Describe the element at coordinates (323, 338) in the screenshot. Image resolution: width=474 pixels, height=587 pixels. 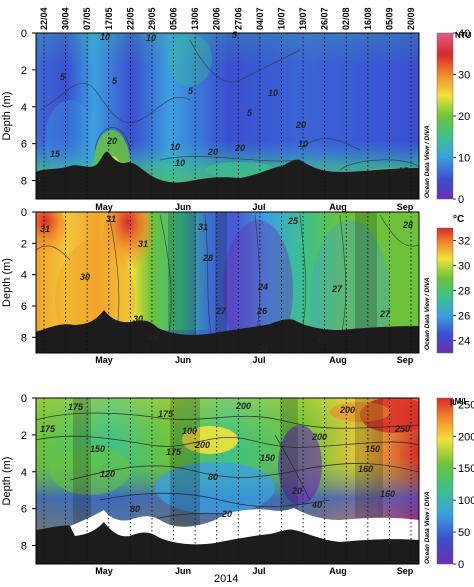
I see `svg-text: 26` at that location.